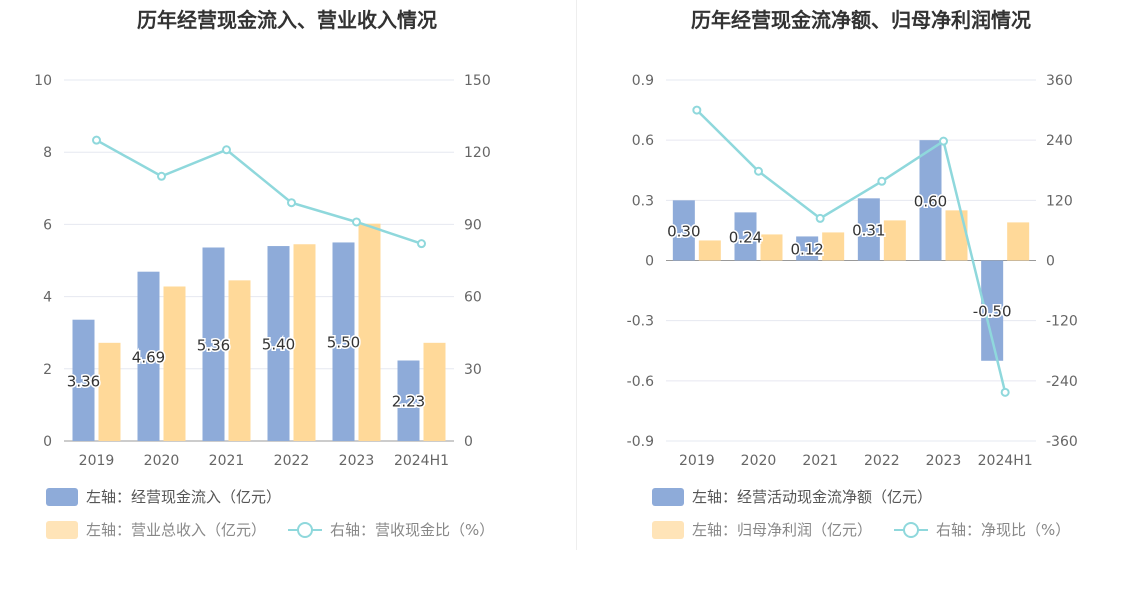 The width and height of the screenshot is (1148, 589). What do you see at coordinates (287, 20) in the screenshot?
I see `chart-title: 历年经营现金流入、营业收入情况` at bounding box center [287, 20].